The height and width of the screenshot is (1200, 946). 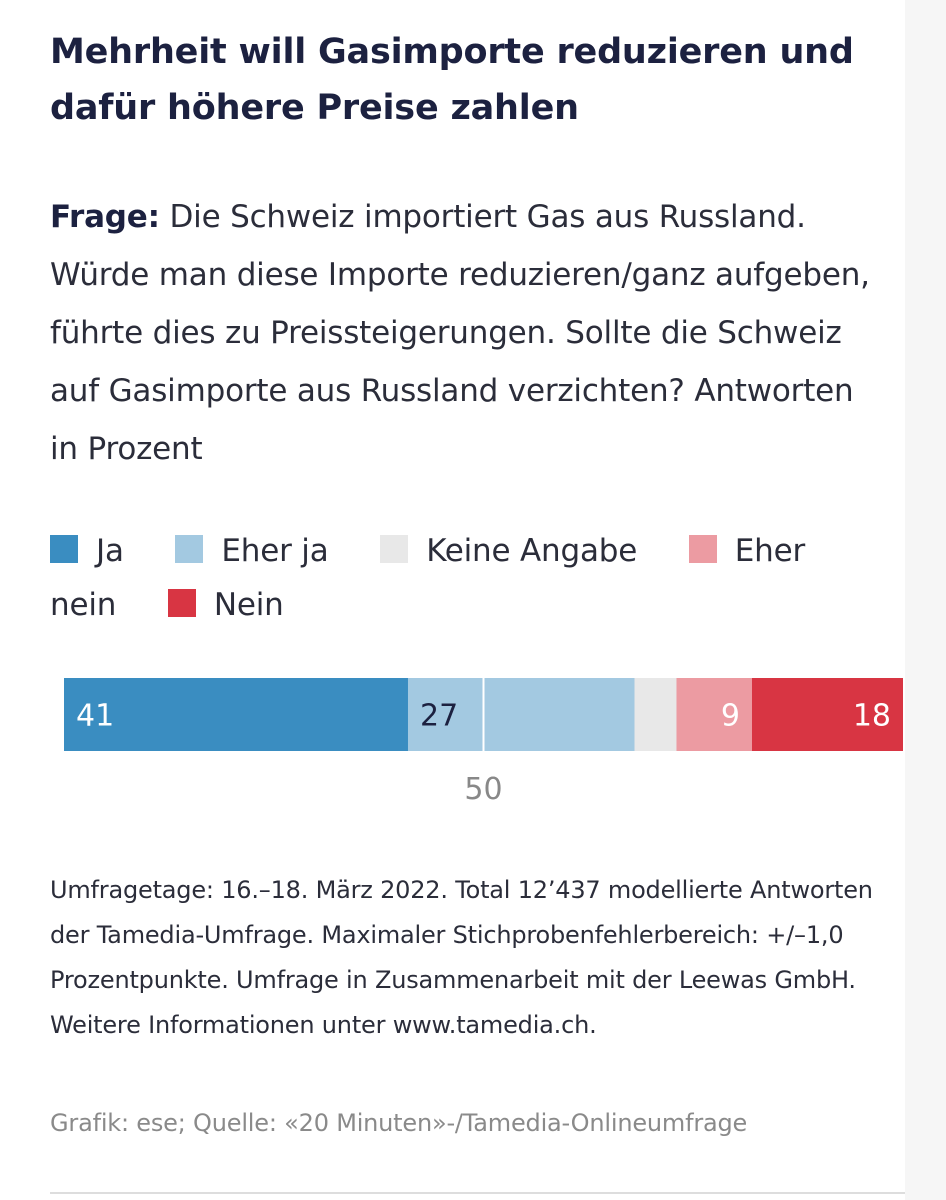 I want to click on bar-segment-ja, so click(x=236, y=714).